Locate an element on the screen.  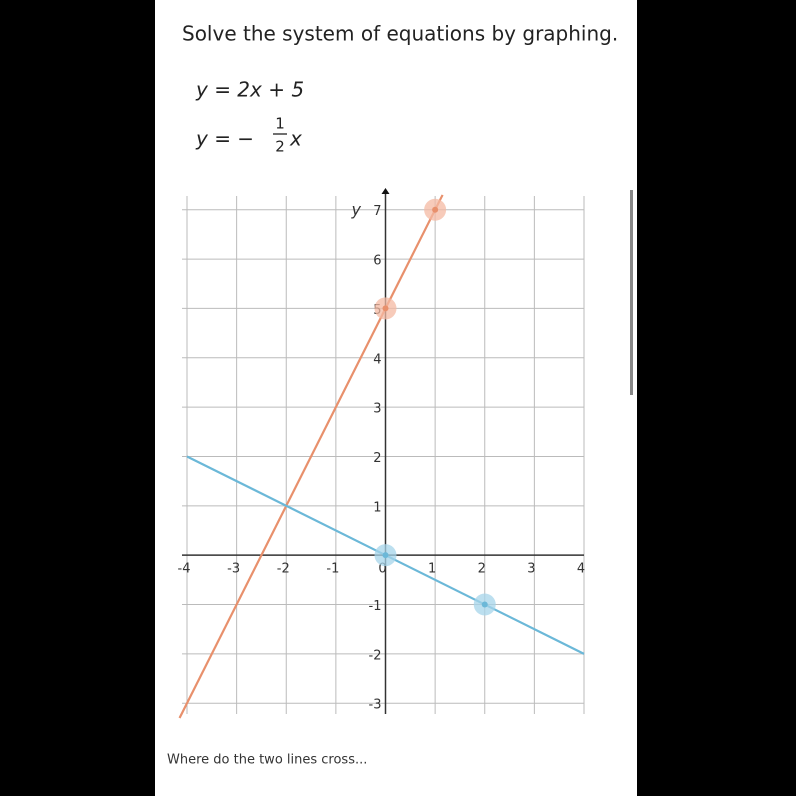
y-tick-label: 6 is located at coordinates (377, 261).